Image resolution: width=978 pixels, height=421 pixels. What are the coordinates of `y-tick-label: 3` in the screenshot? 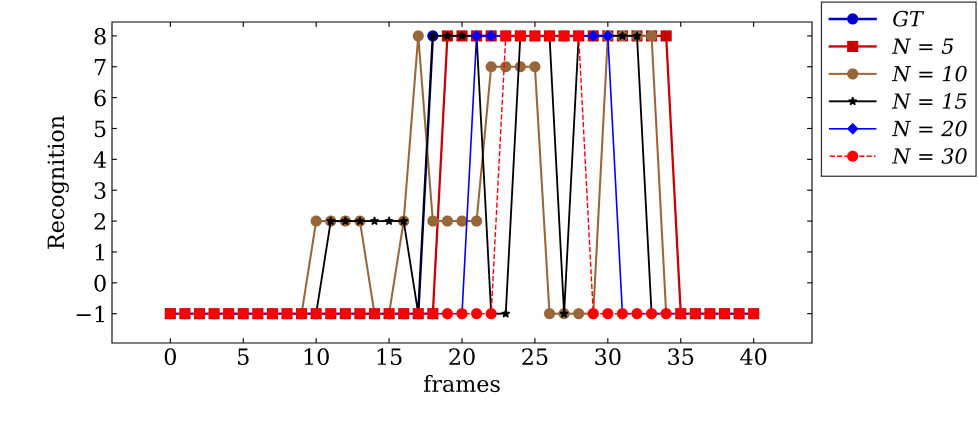 It's located at (100, 190).